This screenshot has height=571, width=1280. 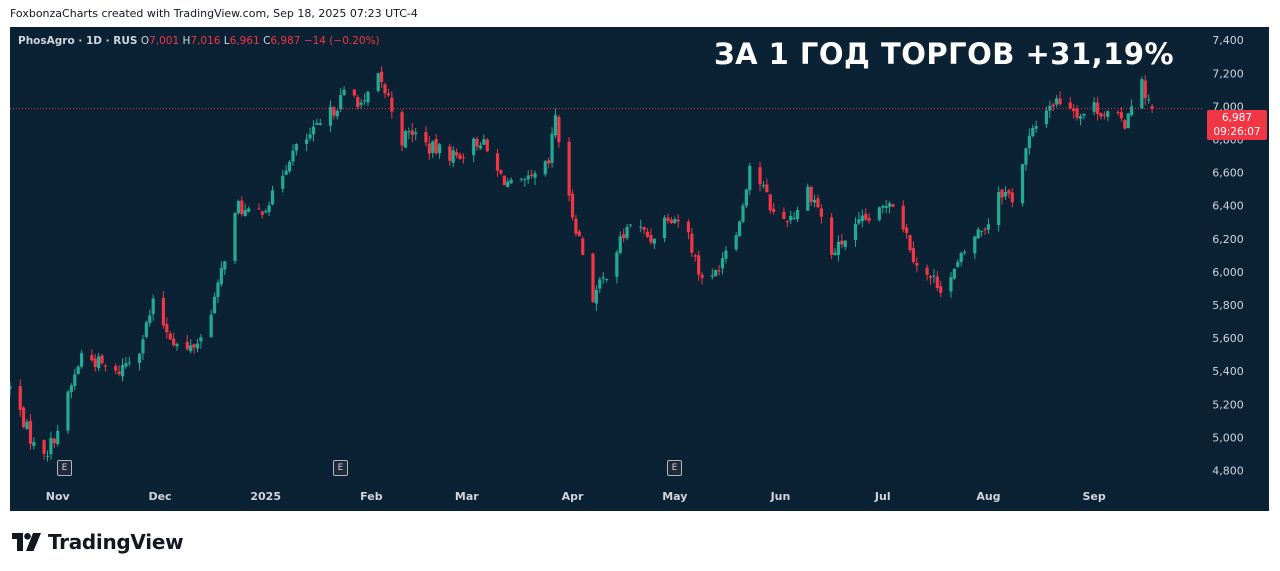 What do you see at coordinates (1228, 437) in the screenshot?
I see `y-tick-label: 5,000` at bounding box center [1228, 437].